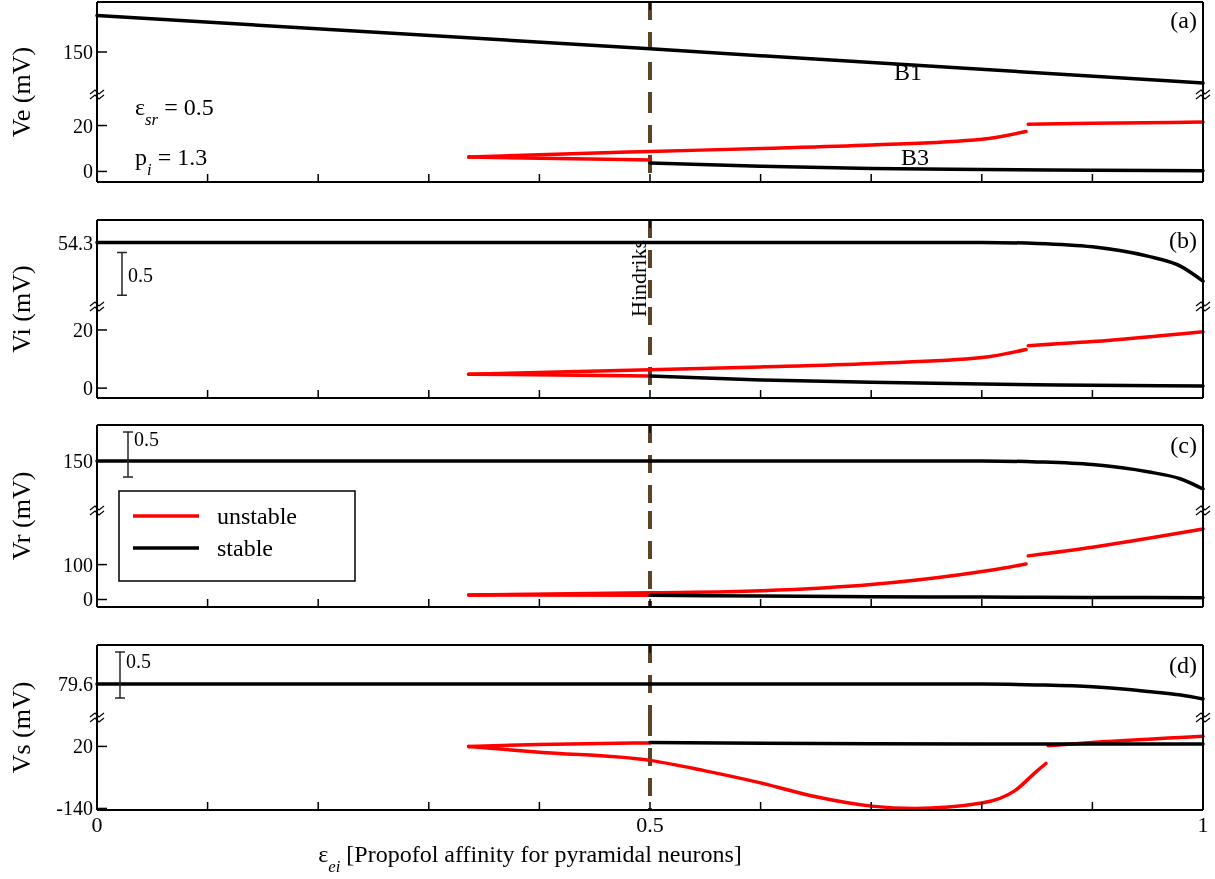  What do you see at coordinates (530, 858) in the screenshot?
I see `x-axis-title: ε$_{ei}$ [Propofol affinity for pyramidal neurons]` at bounding box center [530, 858].